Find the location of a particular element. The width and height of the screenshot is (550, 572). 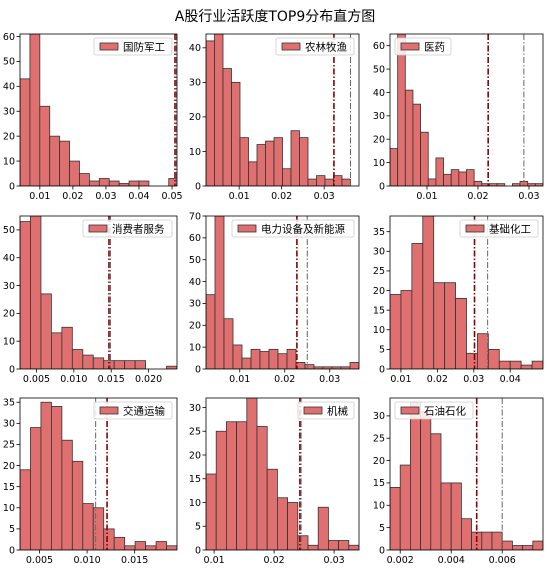

legend: 石油石化 is located at coordinates (434, 410).